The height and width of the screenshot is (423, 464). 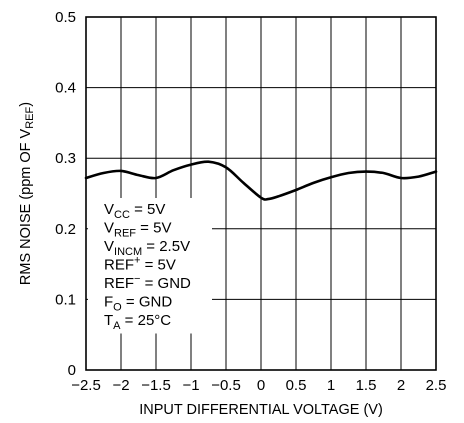 What do you see at coordinates (366, 385) in the screenshot?
I see `x-tick-label: 1.5` at bounding box center [366, 385].